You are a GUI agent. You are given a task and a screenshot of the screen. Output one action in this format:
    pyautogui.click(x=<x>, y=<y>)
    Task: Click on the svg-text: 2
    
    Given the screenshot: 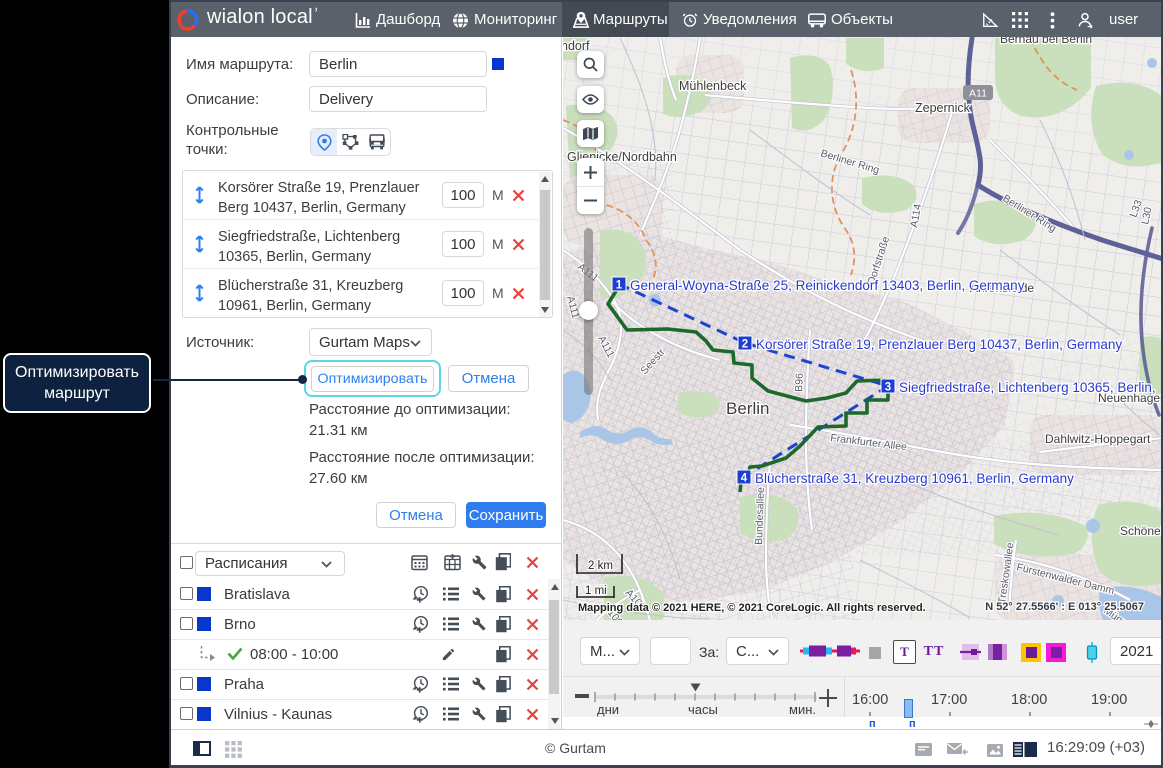 What is the action you would take?
    pyautogui.click(x=745, y=345)
    